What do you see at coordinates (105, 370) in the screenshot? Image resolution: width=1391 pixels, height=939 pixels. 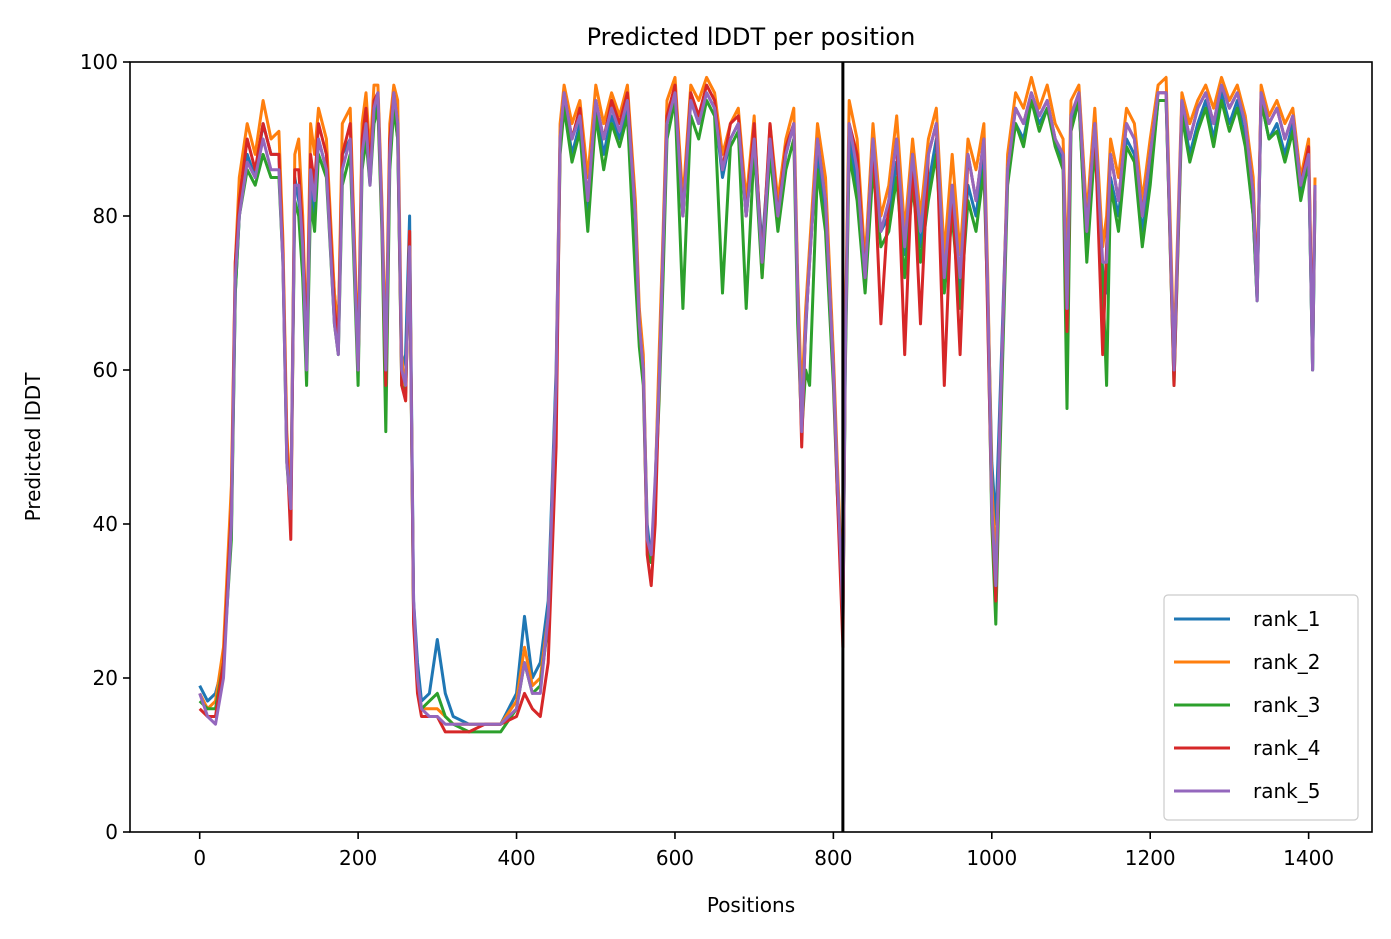 I see `y-tick-label: 60` at bounding box center [105, 370].